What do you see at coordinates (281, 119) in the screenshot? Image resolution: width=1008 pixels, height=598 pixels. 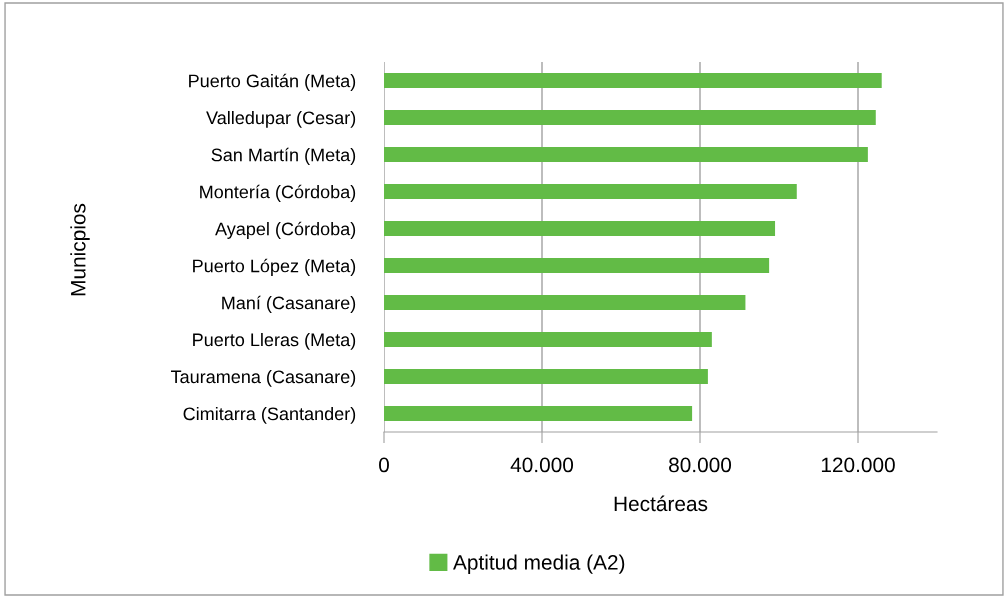 I see `y-tick-label: Valledupar (Cesar)` at bounding box center [281, 119].